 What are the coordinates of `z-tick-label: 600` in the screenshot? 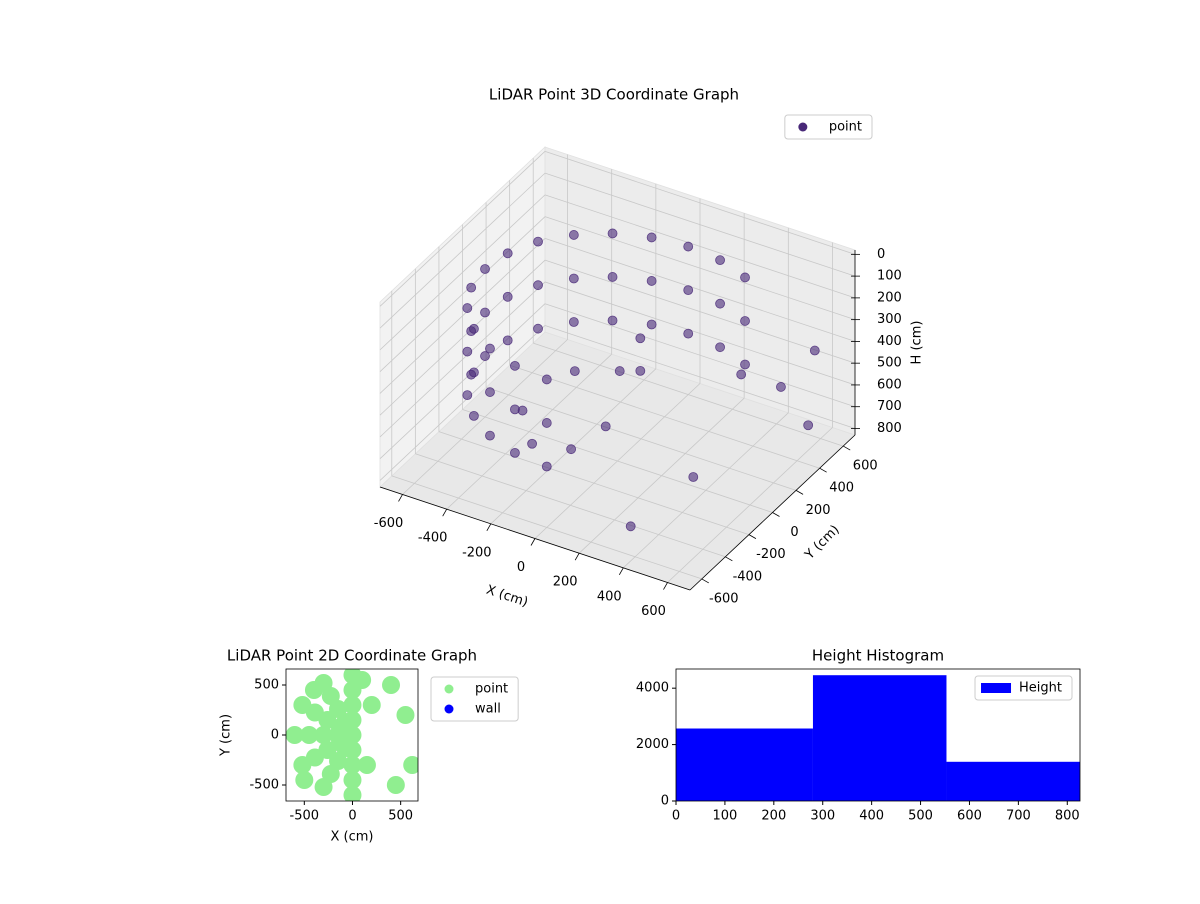 It's located at (889, 384).